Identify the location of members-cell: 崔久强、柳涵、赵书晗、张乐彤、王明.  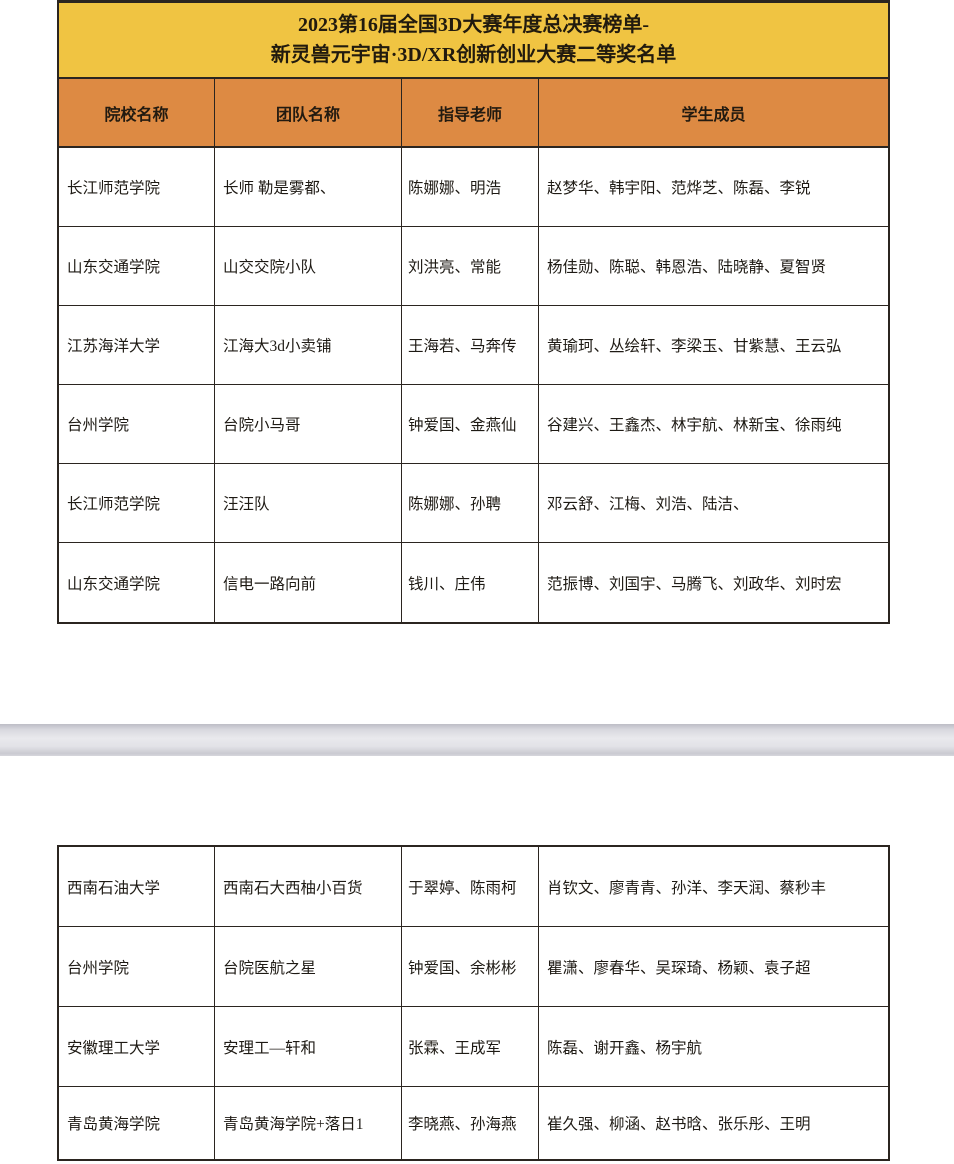
(679, 1124).